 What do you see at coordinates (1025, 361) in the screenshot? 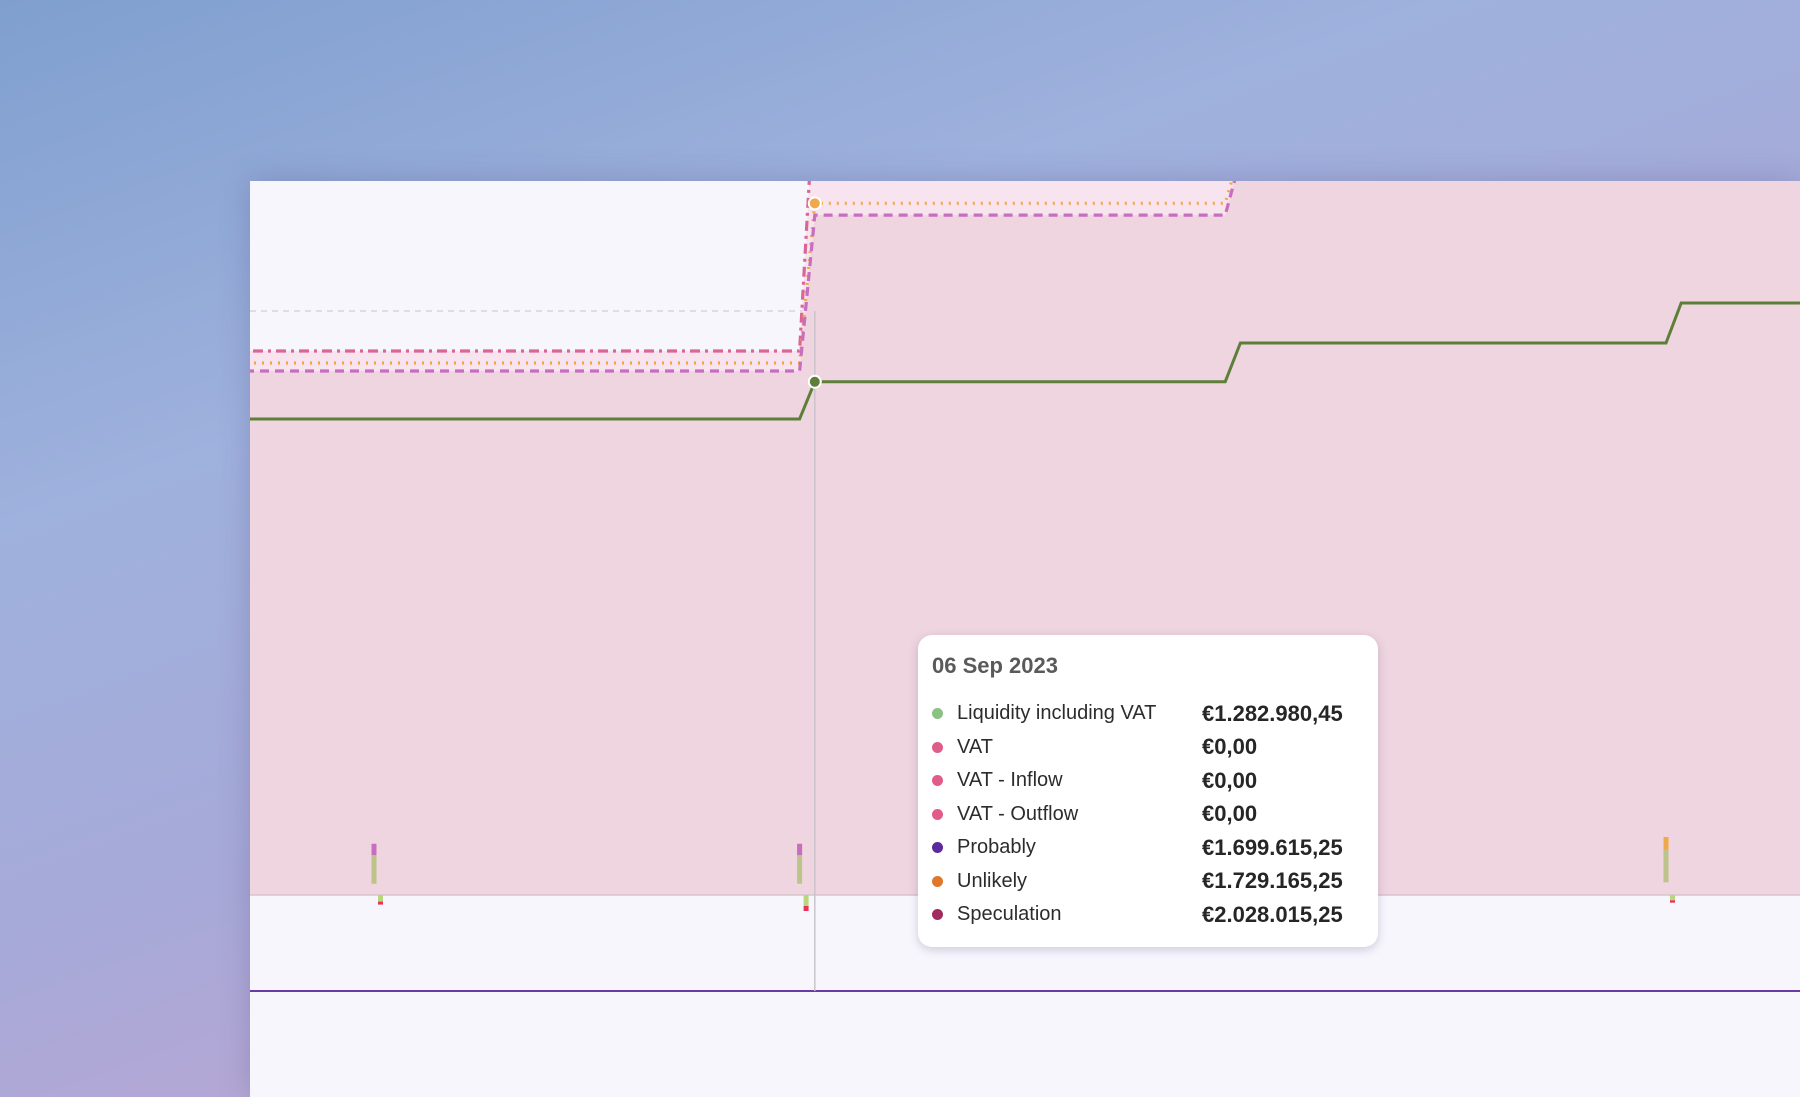
I see `series-line-liquidity-including-vat` at bounding box center [1025, 361].